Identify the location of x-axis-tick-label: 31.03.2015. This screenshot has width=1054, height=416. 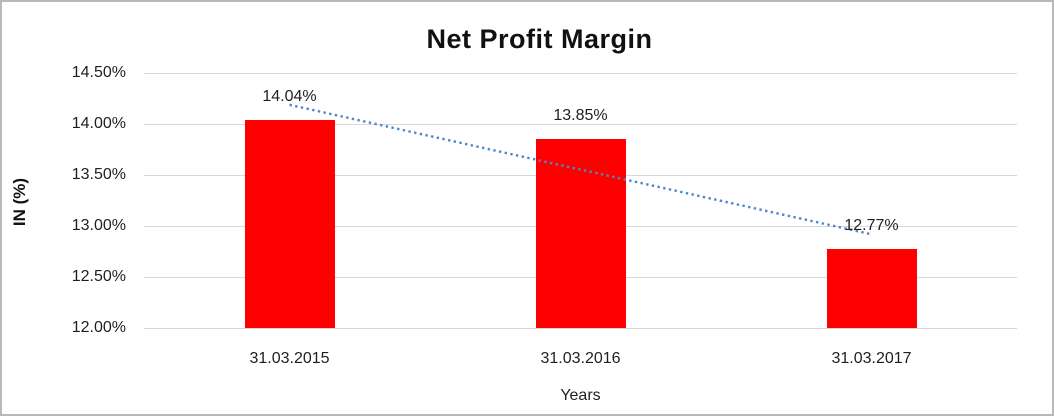
(289, 358).